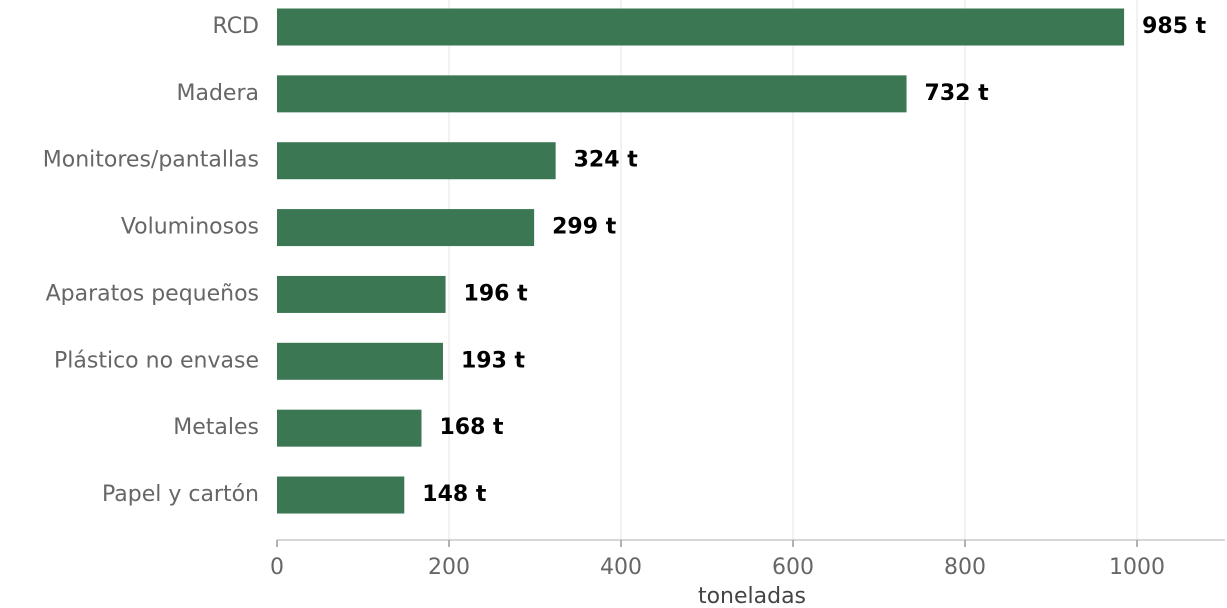 The image size is (1227, 608). What do you see at coordinates (190, 227) in the screenshot?
I see `category-label: Voluminosos` at bounding box center [190, 227].